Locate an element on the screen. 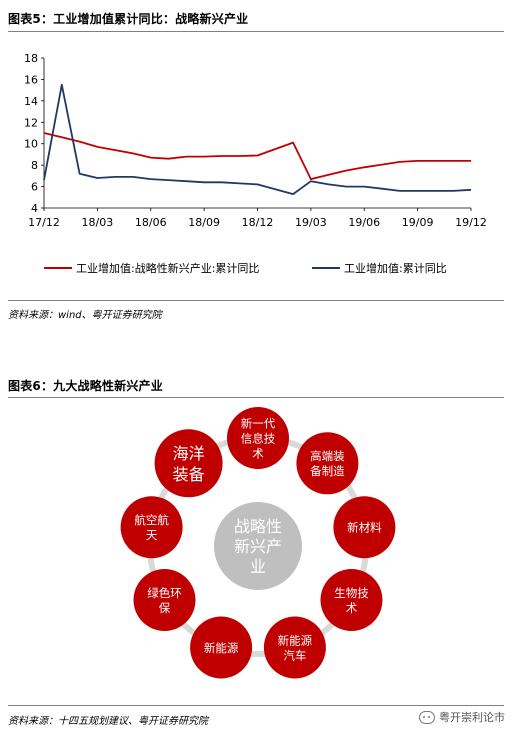  industry-node: 新能源 is located at coordinates (221, 647).